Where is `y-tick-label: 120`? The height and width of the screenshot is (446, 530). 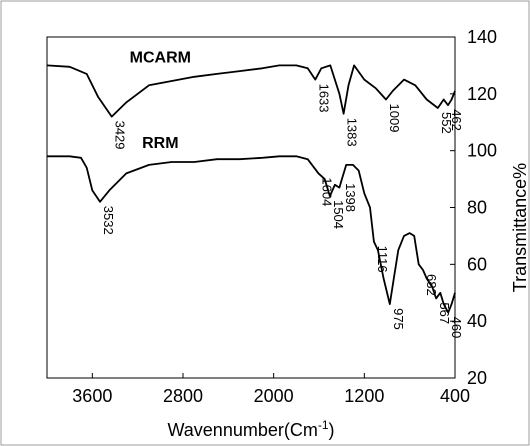
y-tick-label: 120 is located at coordinates (482, 94).